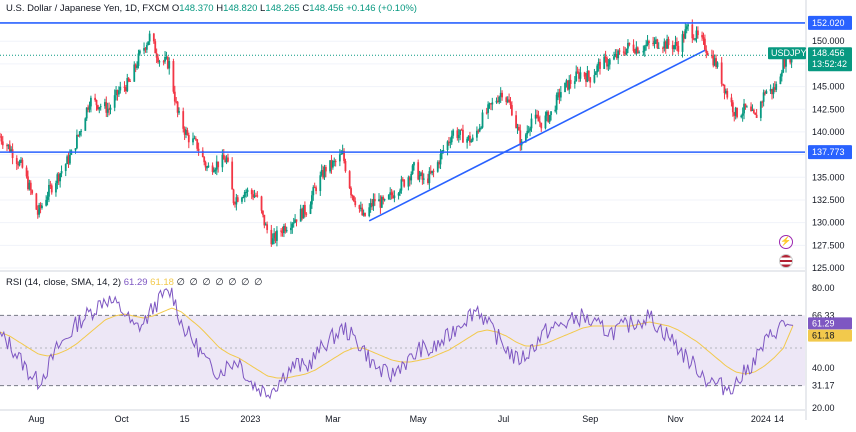 This screenshot has height=432, width=856. I want to click on price-tick-label: 127.500, so click(828, 245).